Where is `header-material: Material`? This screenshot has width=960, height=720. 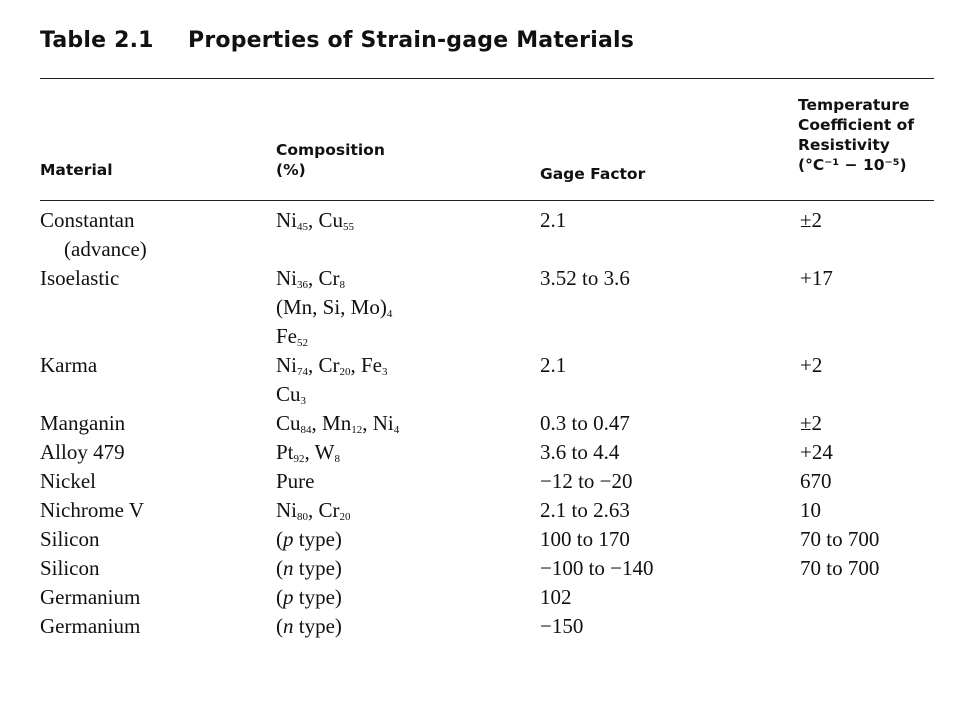
header-material: Material is located at coordinates (76, 170).